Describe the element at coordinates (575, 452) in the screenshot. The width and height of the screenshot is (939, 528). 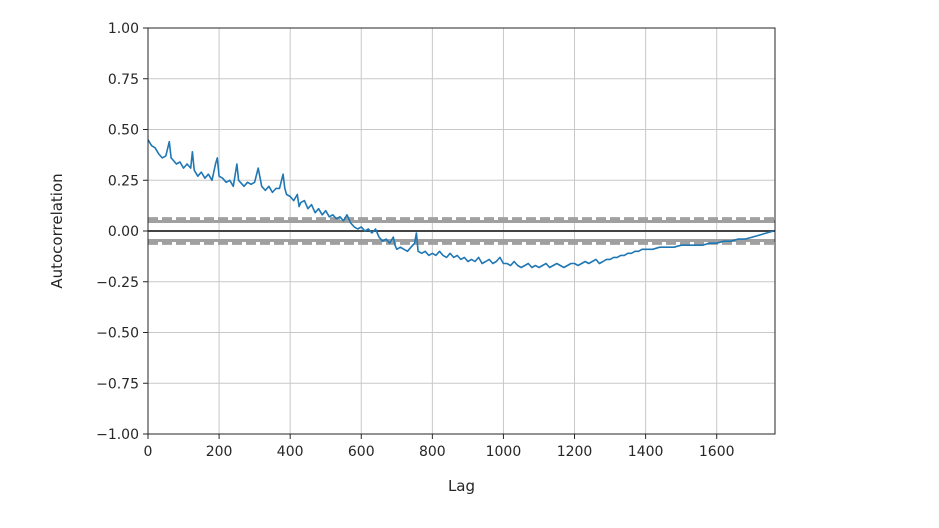
I see `x-tick-label: 1200` at that location.